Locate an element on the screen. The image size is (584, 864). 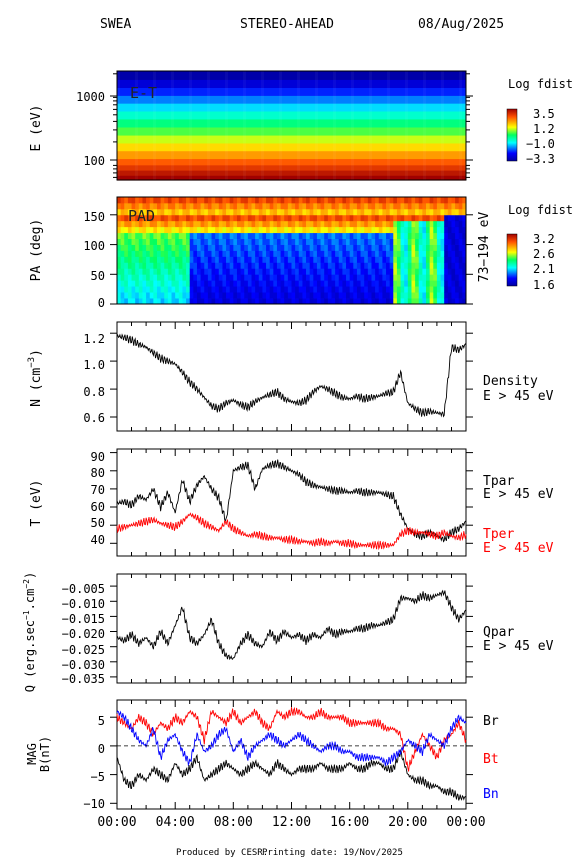
density-series-line is located at coordinates (291, 375).